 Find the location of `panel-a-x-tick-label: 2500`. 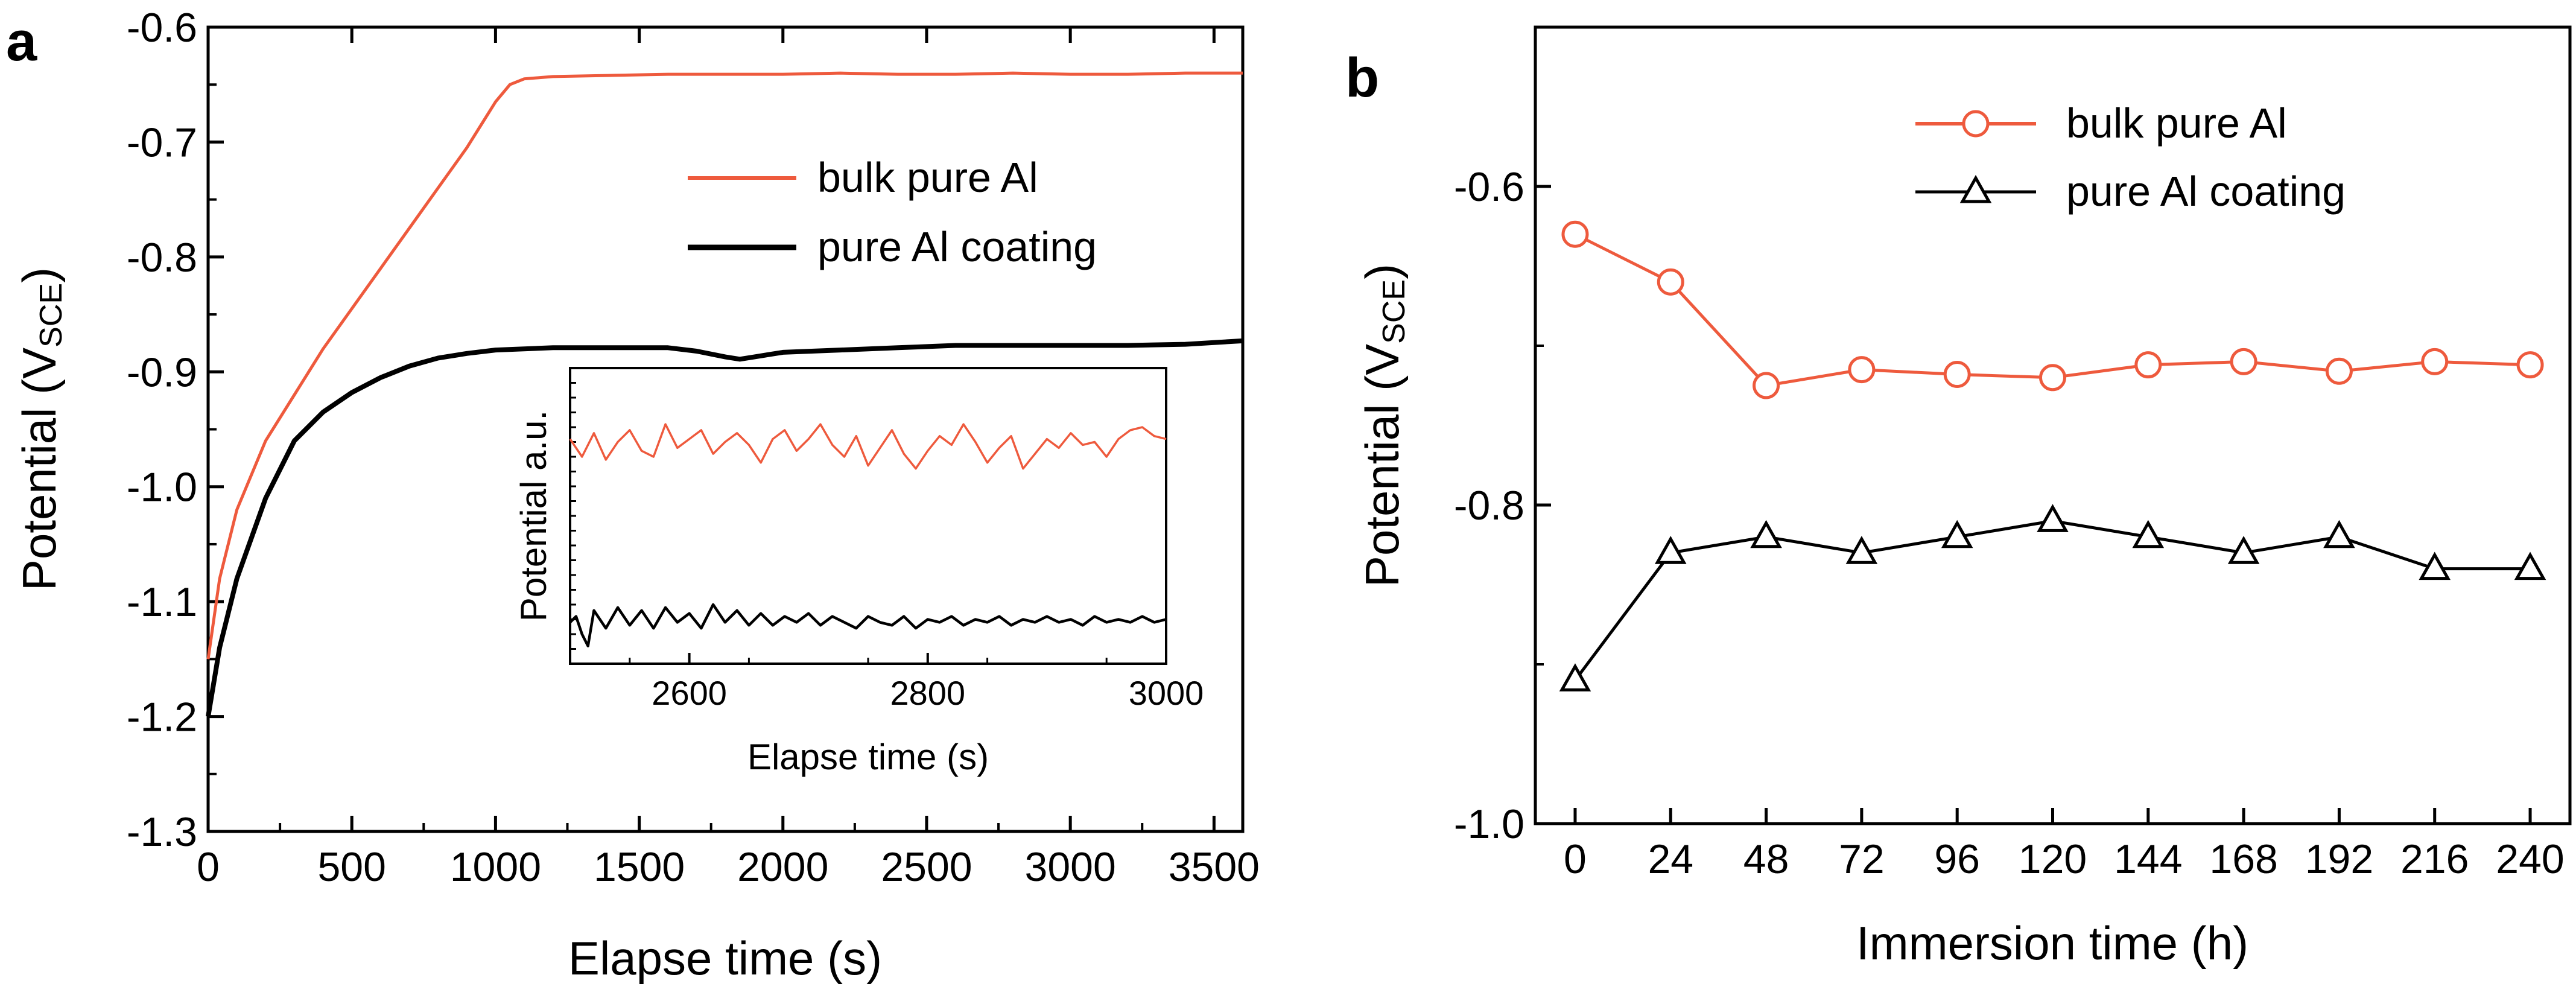

panel-a-x-tick-label: 2500 is located at coordinates (926, 867).